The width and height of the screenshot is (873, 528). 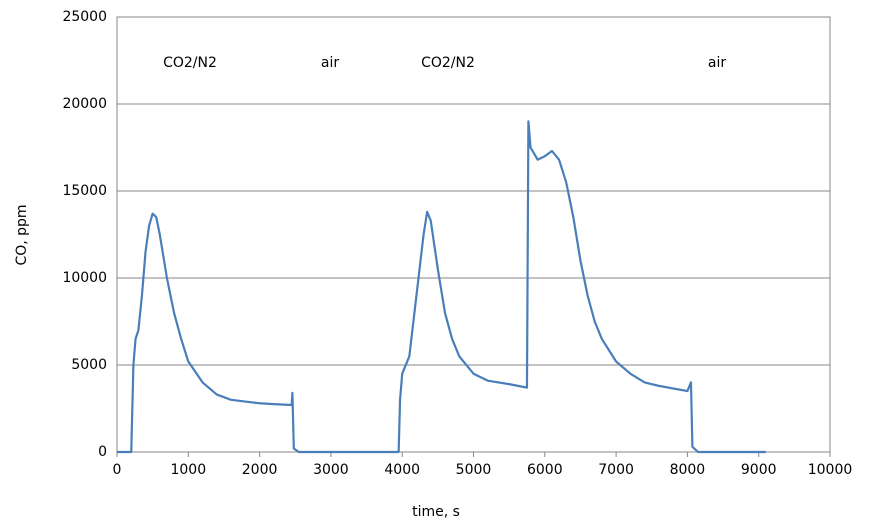 I want to click on x-tick-label: 9000, so click(x=759, y=470).